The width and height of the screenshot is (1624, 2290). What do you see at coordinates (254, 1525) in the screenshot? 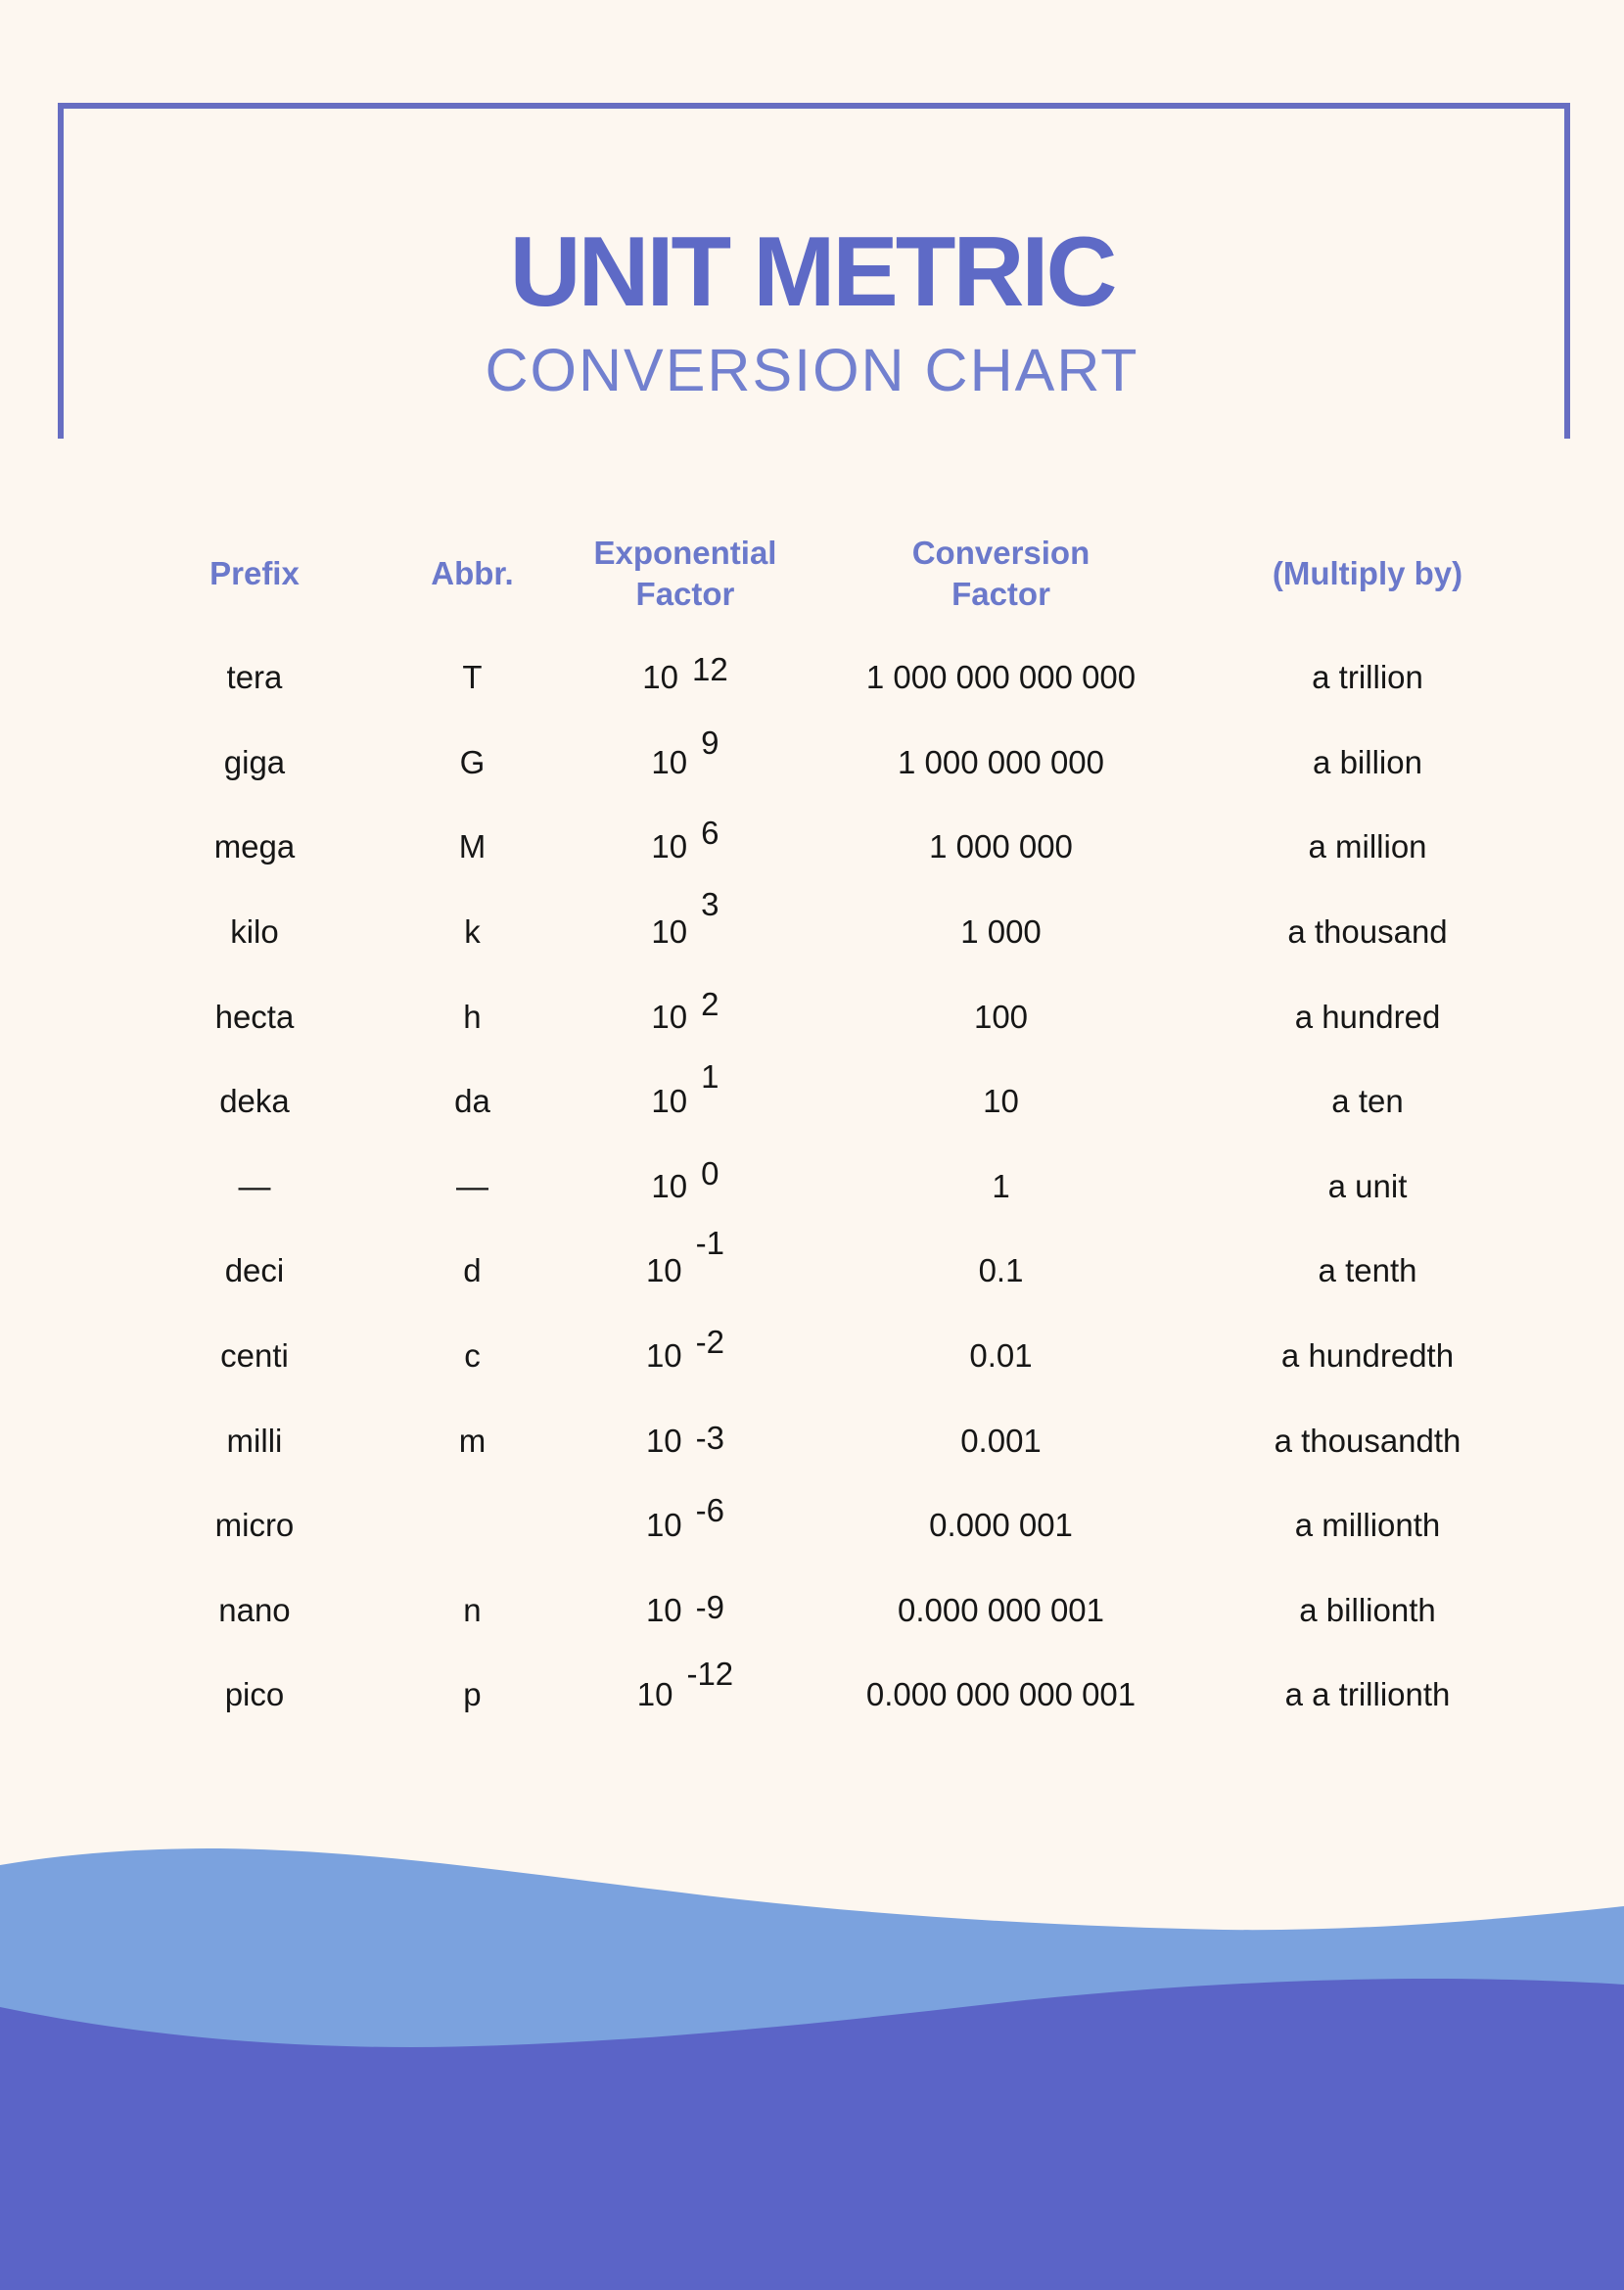
I see `prefix-cell: micro` at bounding box center [254, 1525].